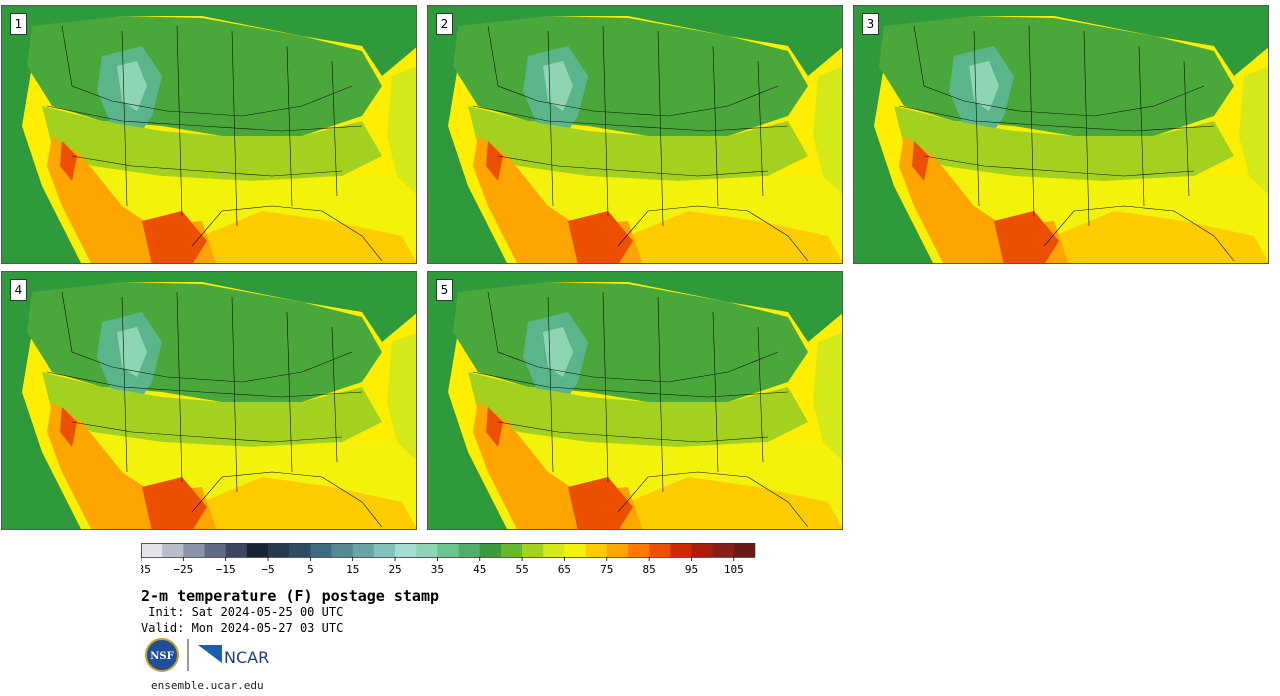 The width and height of the screenshot is (1280, 696). I want to click on colorbar-tick-label: 105, so click(734, 569).